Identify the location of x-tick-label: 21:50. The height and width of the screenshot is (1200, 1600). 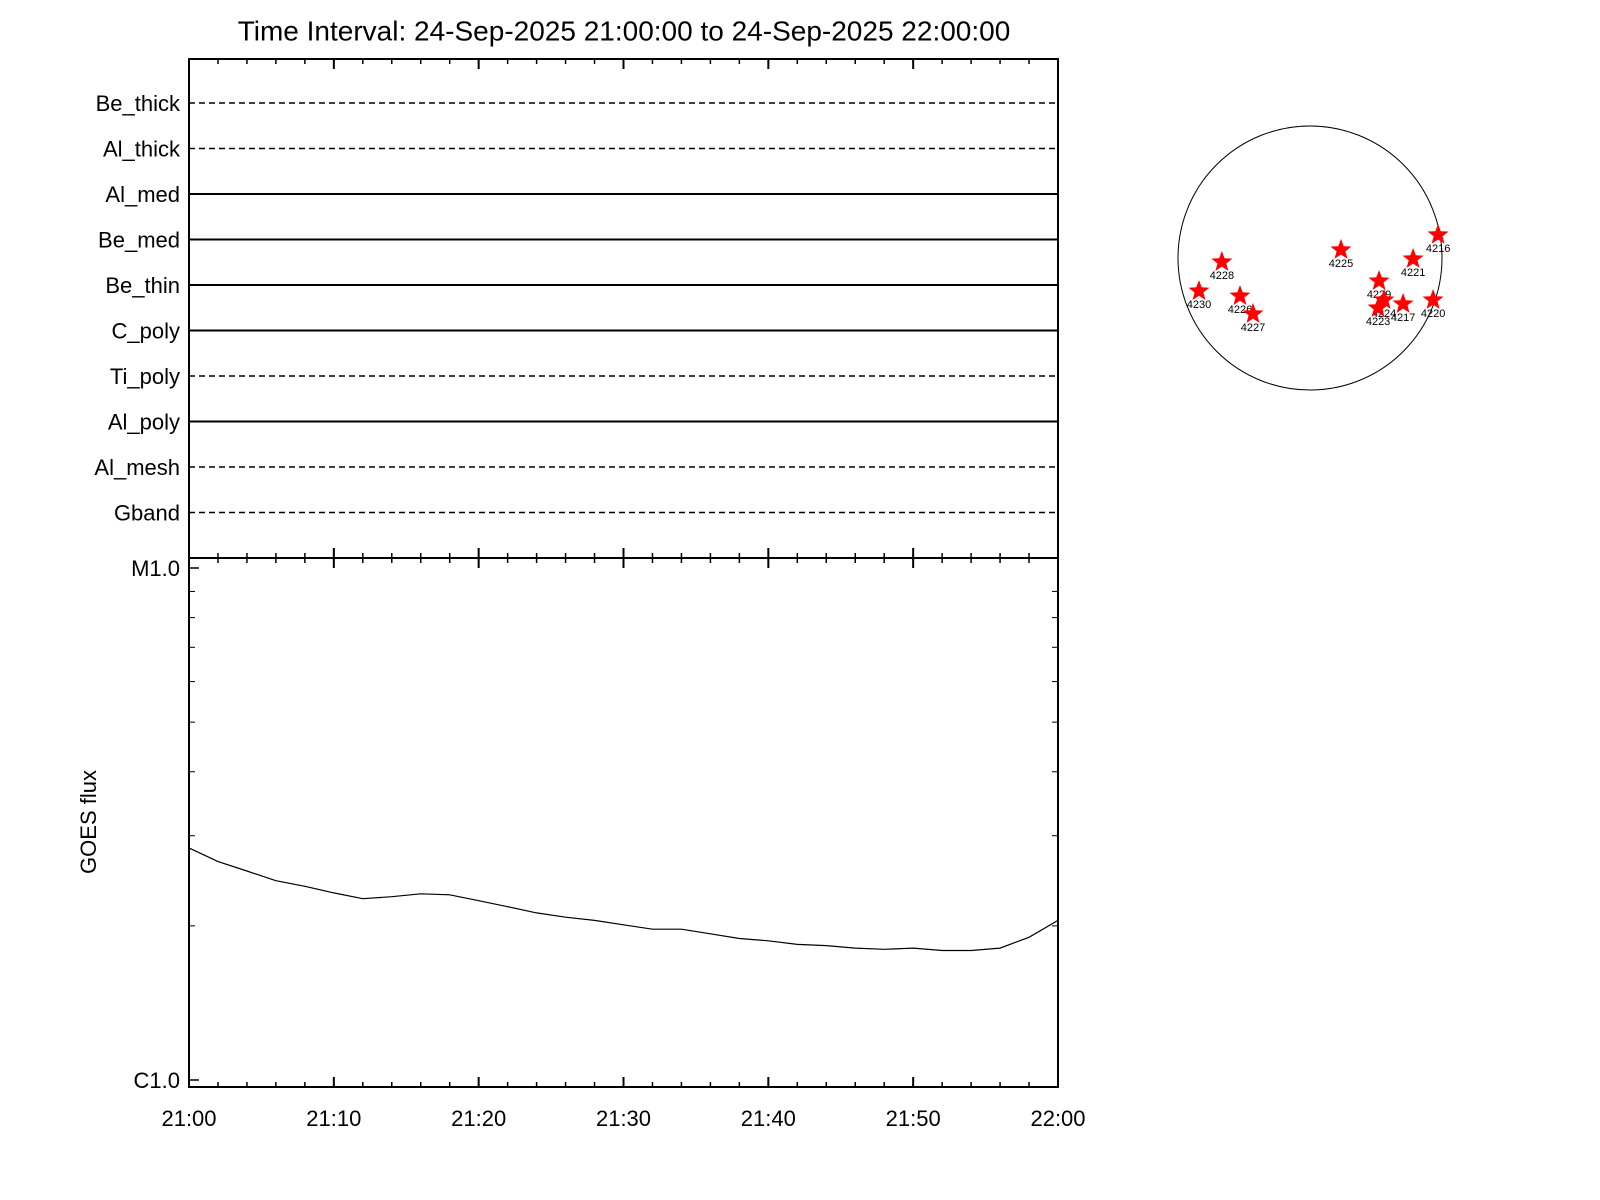
(913, 1118).